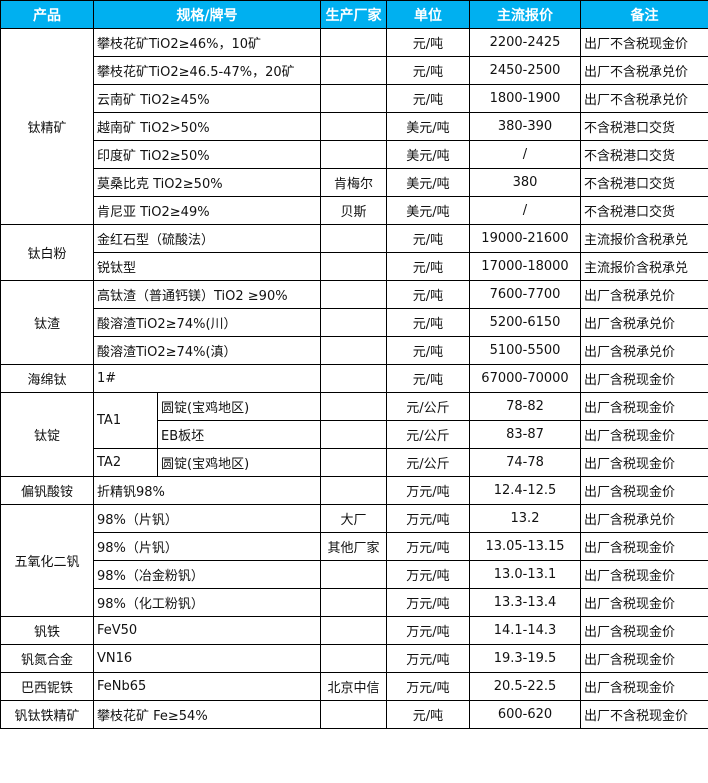  What do you see at coordinates (125, 420) in the screenshot?
I see `grade-cell: TA1` at bounding box center [125, 420].